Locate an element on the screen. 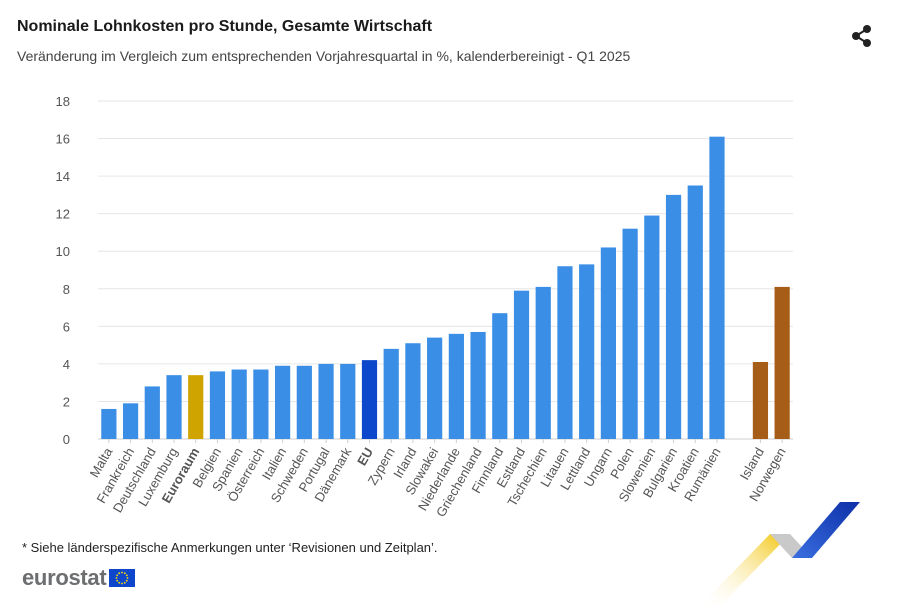  bar-bulgarien is located at coordinates (673, 316).